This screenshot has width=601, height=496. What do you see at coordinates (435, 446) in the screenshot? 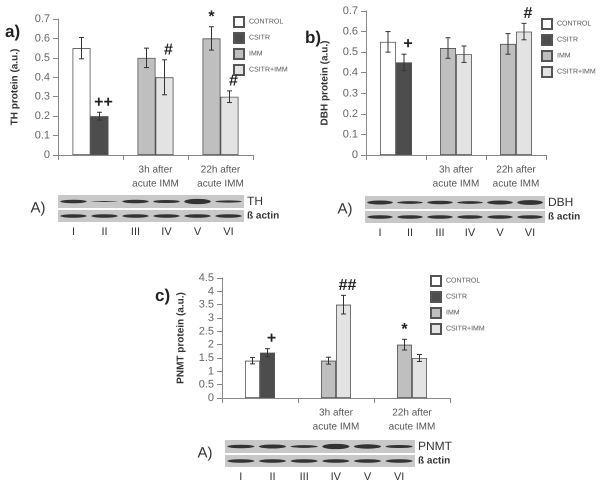
I see `text: PNMT` at bounding box center [435, 446].